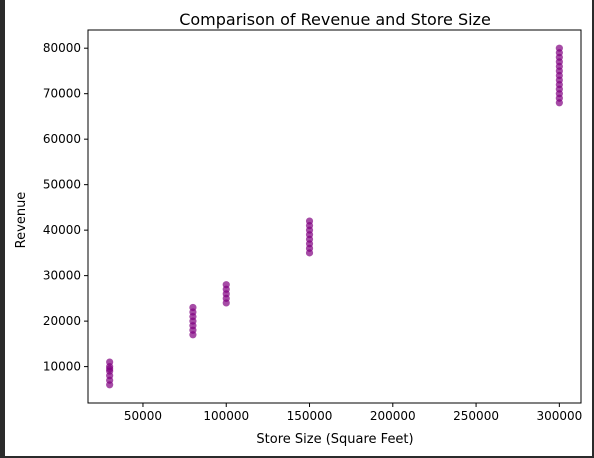 This screenshot has height=458, width=594. Describe the element at coordinates (62, 367) in the screenshot. I see `y-tick-label: 10000` at that location.